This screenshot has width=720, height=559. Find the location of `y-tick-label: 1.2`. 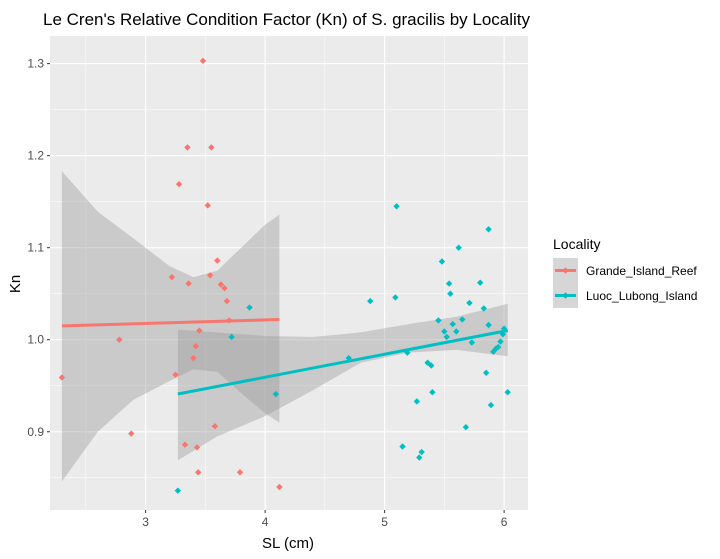

y-tick-label: 1.2 is located at coordinates (35, 156).